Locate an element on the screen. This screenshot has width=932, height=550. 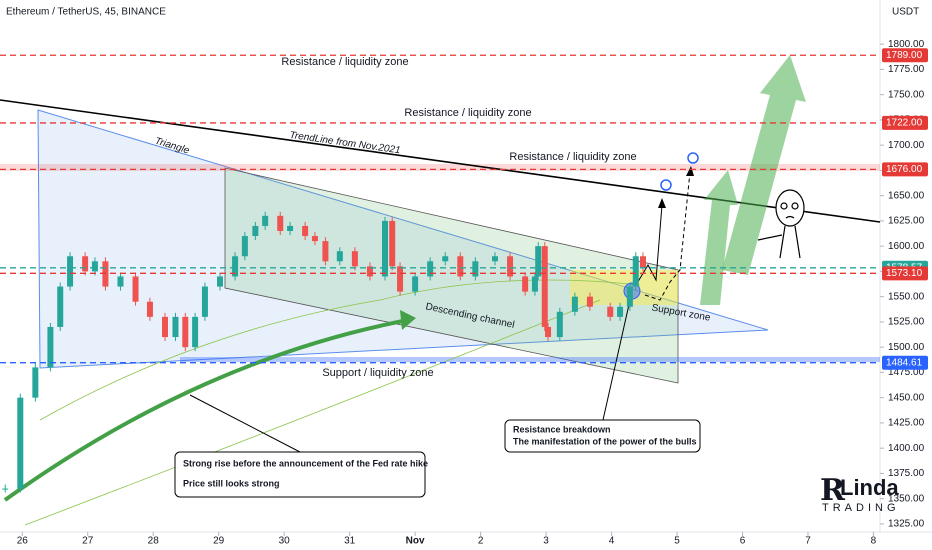
rise-arrow is located at coordinates (206, 410).